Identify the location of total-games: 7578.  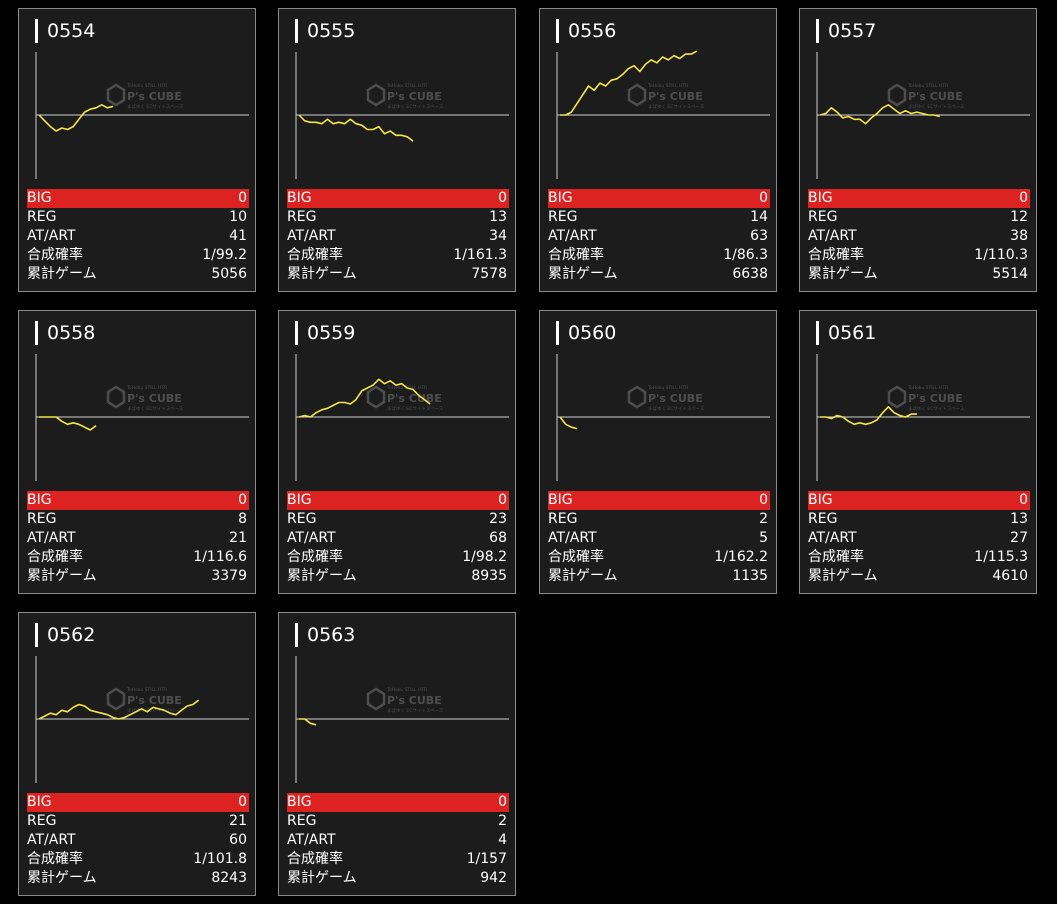
(489, 274).